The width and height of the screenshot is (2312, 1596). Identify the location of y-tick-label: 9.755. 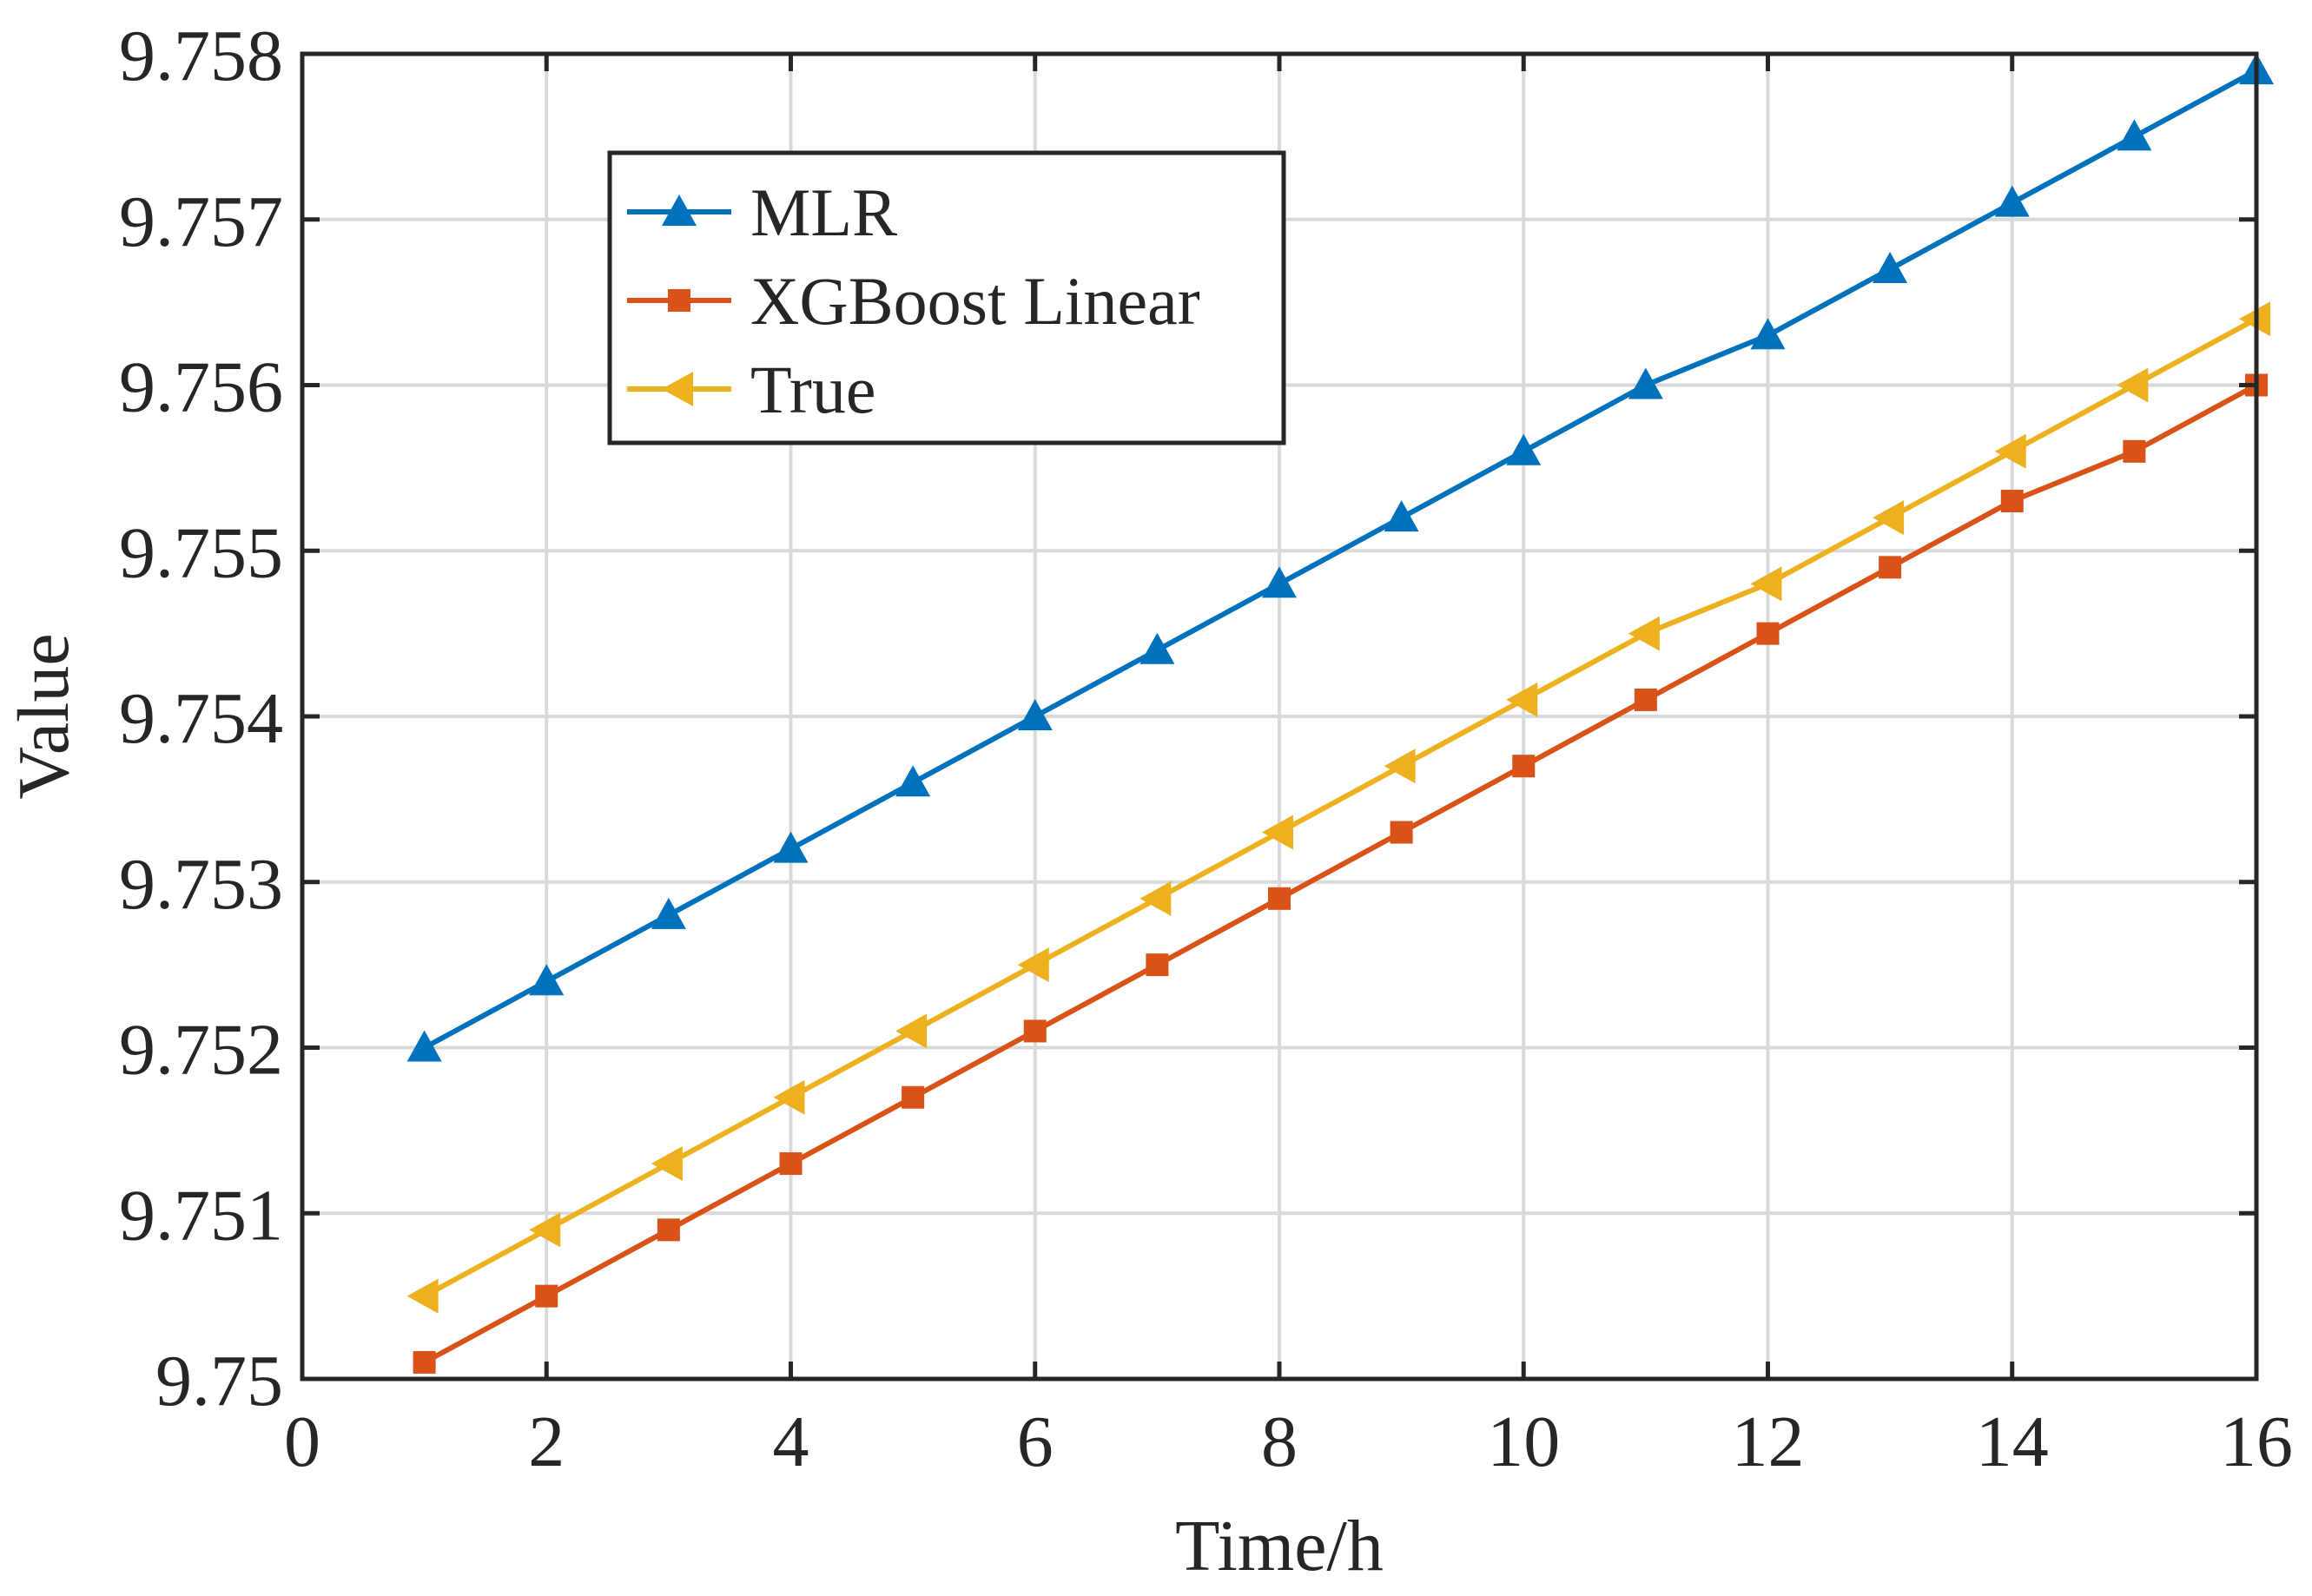
(201, 552).